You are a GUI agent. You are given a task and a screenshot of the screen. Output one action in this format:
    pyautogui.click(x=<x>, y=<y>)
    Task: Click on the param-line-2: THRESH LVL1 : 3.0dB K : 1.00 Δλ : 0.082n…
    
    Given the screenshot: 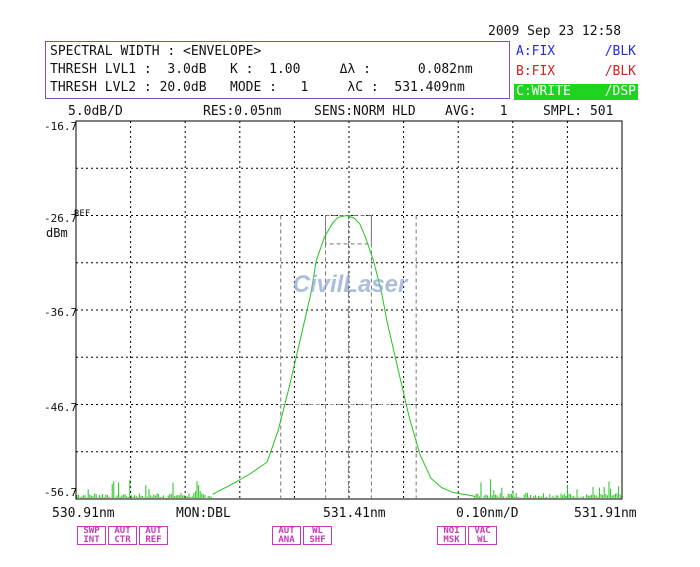 What is the action you would take?
    pyautogui.click(x=261, y=69)
    